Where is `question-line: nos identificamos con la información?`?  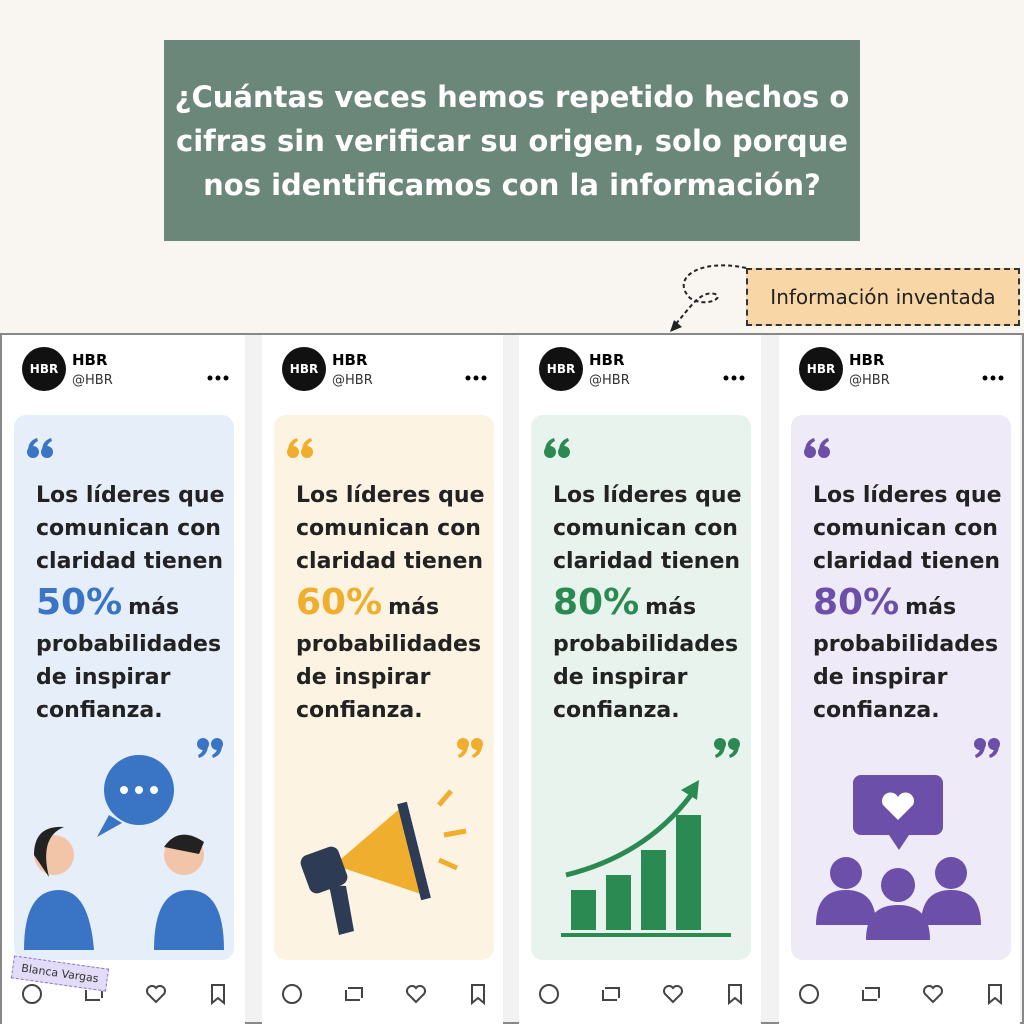 question-line: nos identificamos con la información? is located at coordinates (512, 184).